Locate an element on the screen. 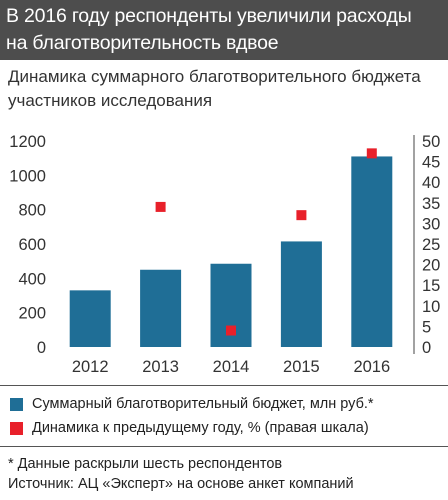 This screenshot has height=500, width=448. right-axis-tick-label: 15 is located at coordinates (431, 286).